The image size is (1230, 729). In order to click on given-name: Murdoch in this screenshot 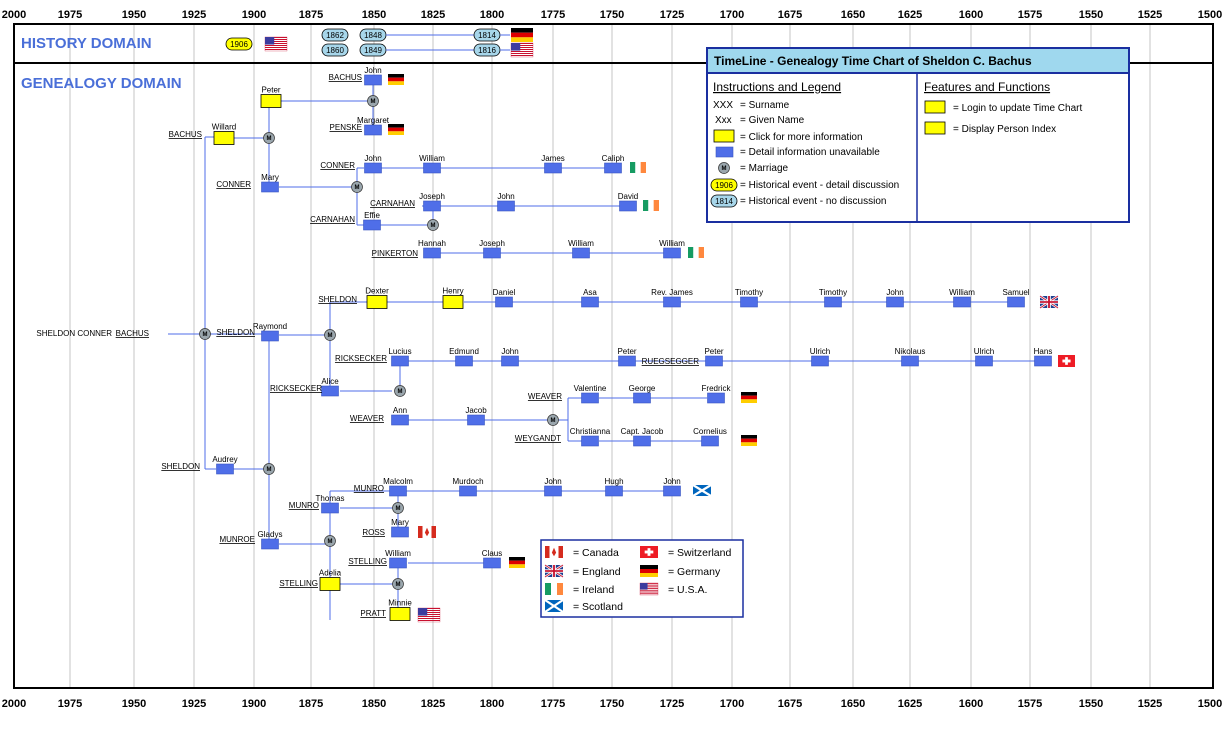, I will do `click(467, 481)`.